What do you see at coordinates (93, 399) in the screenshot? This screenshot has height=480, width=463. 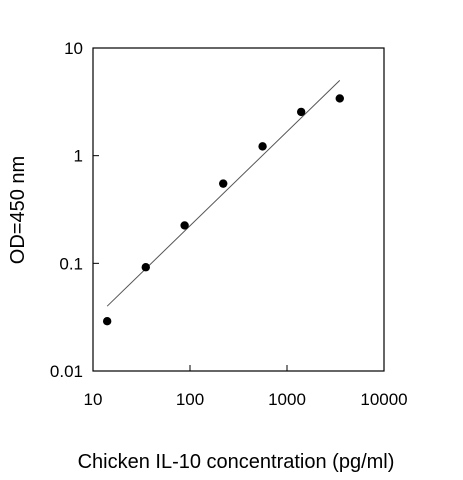 I see `x-tick-label: 10` at bounding box center [93, 399].